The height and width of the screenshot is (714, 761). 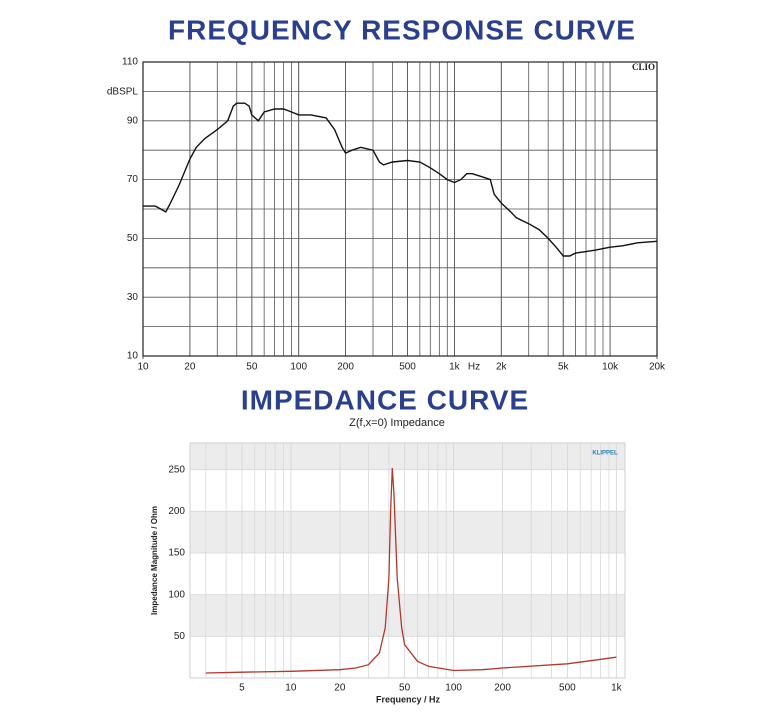 I want to click on x-tick-label: 2k, so click(x=502, y=367).